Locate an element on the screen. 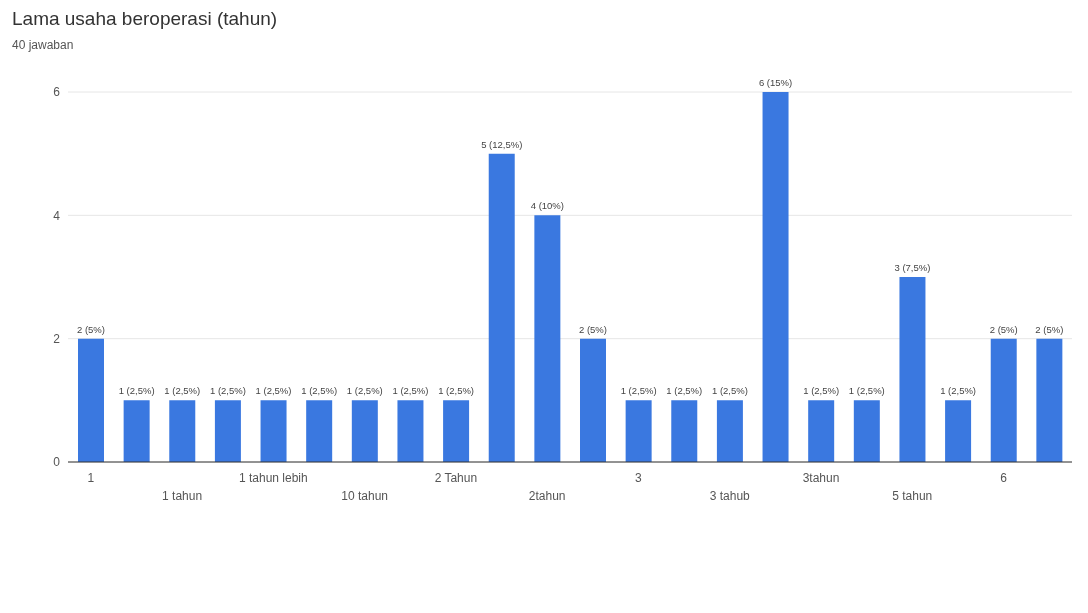 This screenshot has height=613, width=1088. y-tick-label: 4 is located at coordinates (57, 215).